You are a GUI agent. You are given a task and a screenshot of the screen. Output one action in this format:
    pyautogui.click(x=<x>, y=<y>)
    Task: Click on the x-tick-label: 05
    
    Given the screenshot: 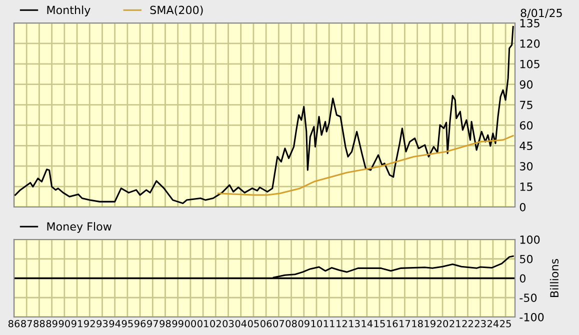 What is the action you would take?
    pyautogui.click(x=253, y=324)
    